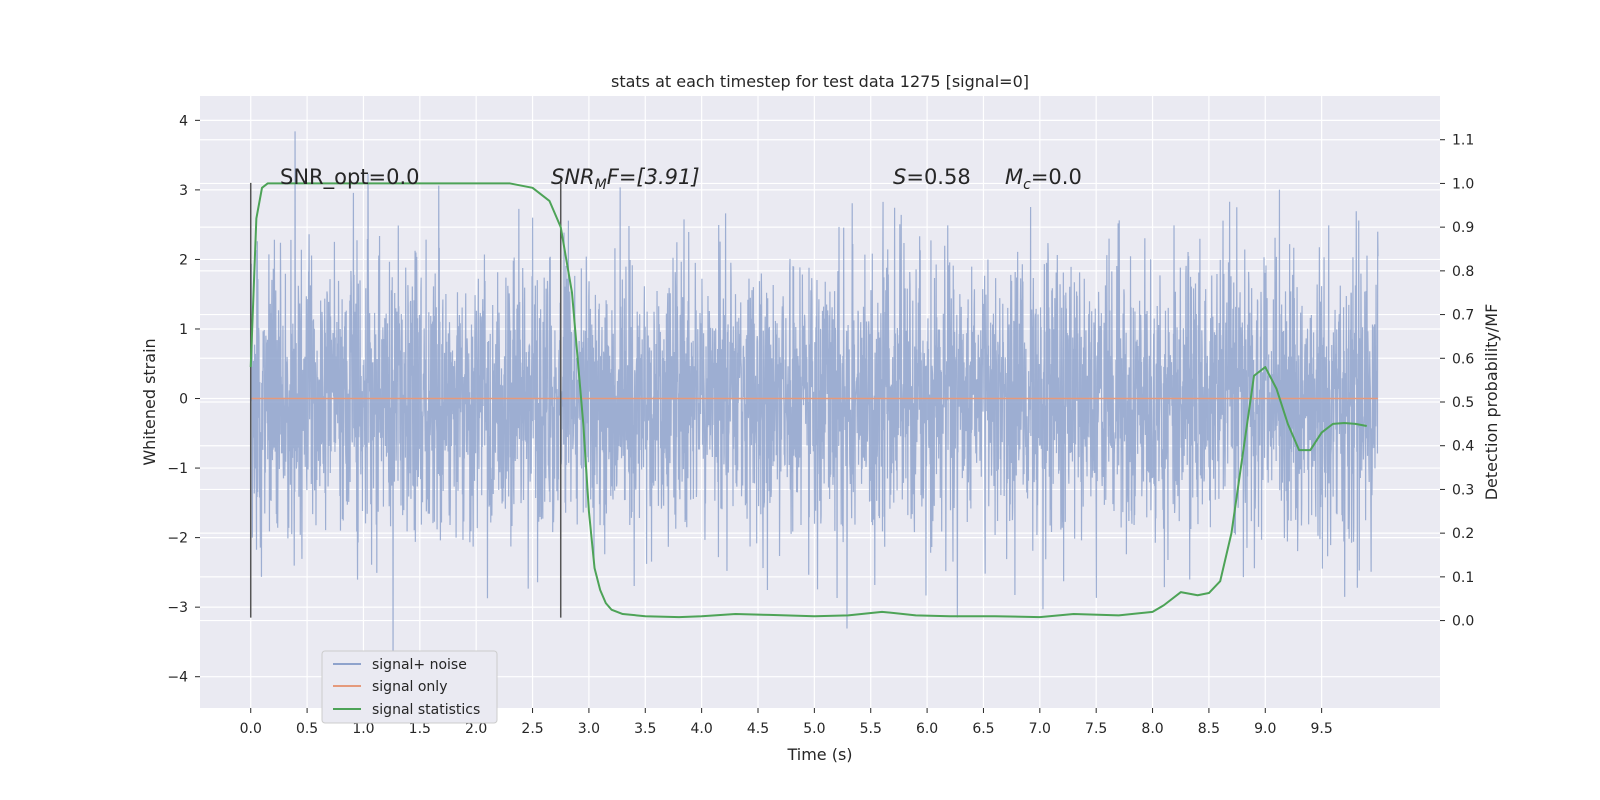  I want to click on y-tick-label-7: −3, so click(177, 608).